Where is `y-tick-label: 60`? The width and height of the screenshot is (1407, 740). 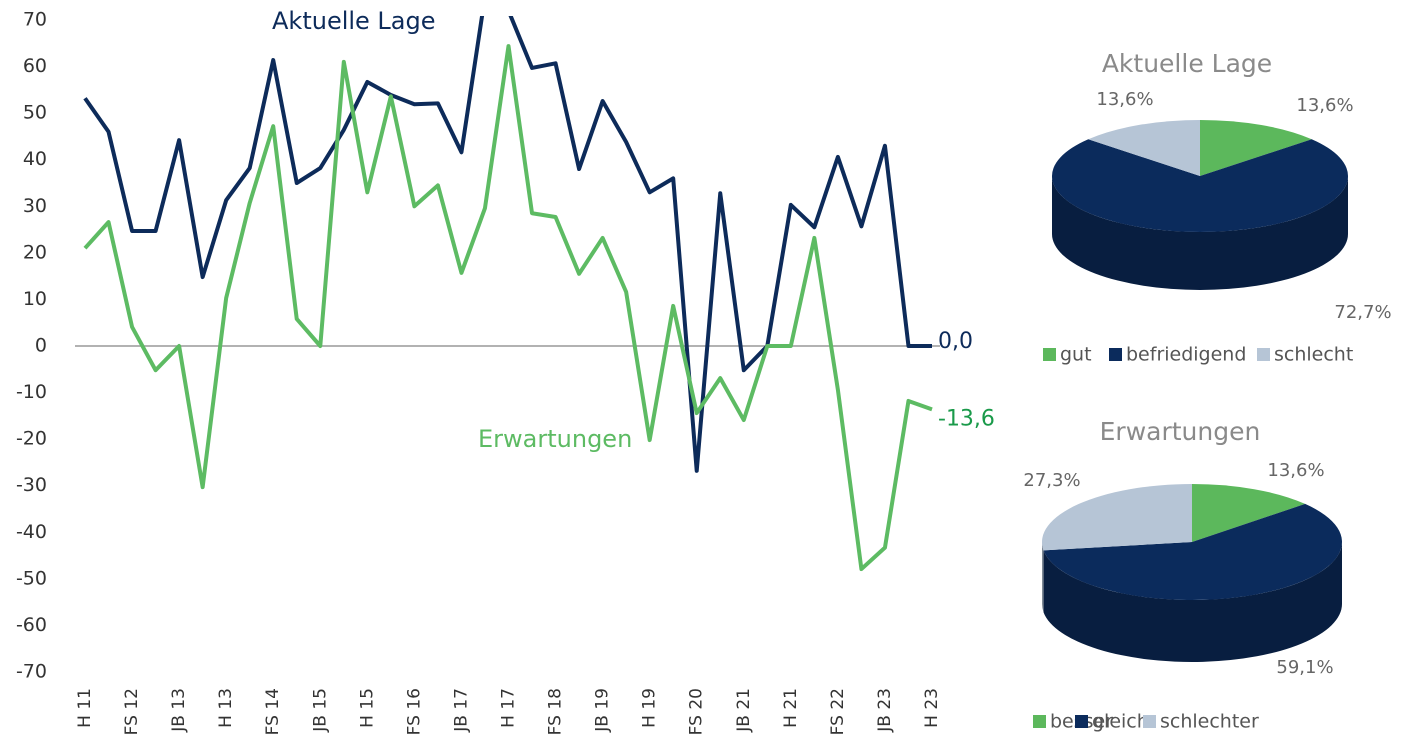
y-tick-label: 60 is located at coordinates (35, 66).